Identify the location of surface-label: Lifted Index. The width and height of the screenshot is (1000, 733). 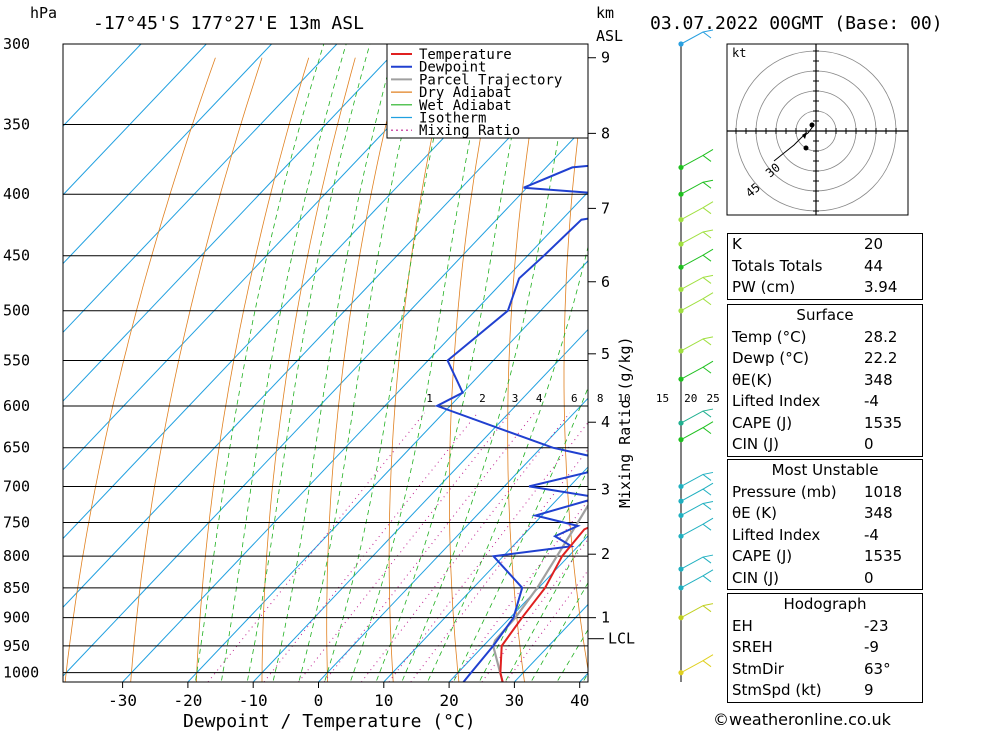
(776, 401).